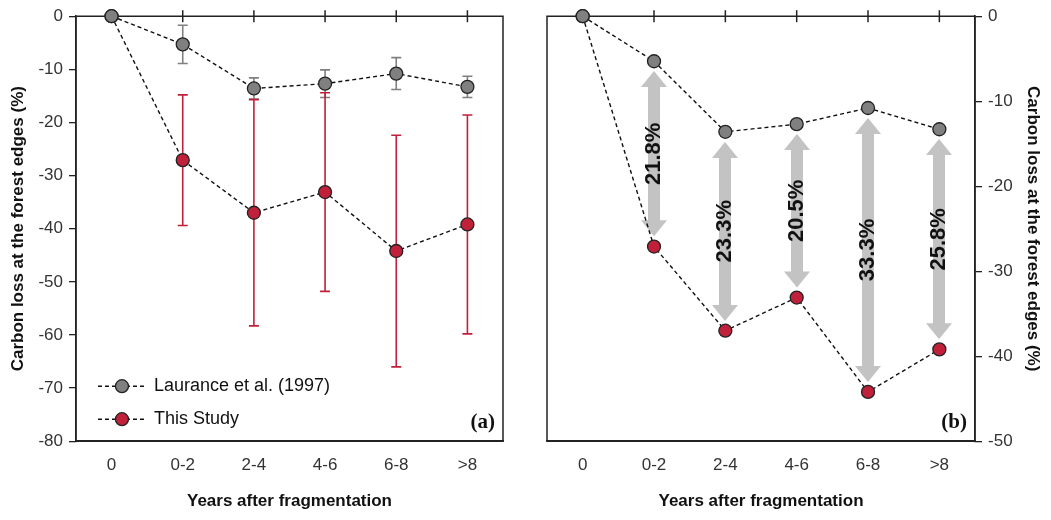  What do you see at coordinates (1000, 355) in the screenshot?
I see `y2-tick-label: -40` at bounding box center [1000, 355].